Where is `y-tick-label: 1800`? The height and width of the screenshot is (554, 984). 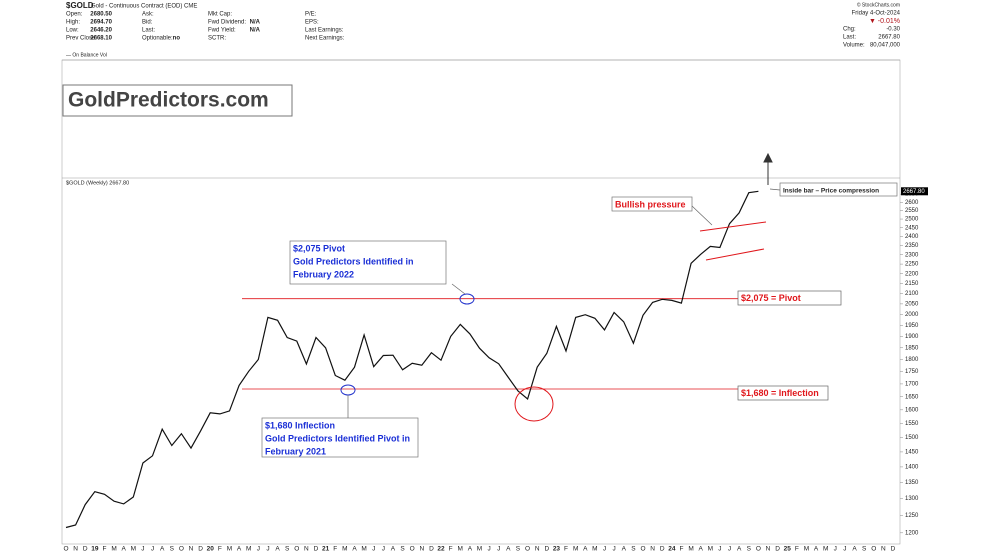
y-tick-label: 1800 is located at coordinates (912, 360).